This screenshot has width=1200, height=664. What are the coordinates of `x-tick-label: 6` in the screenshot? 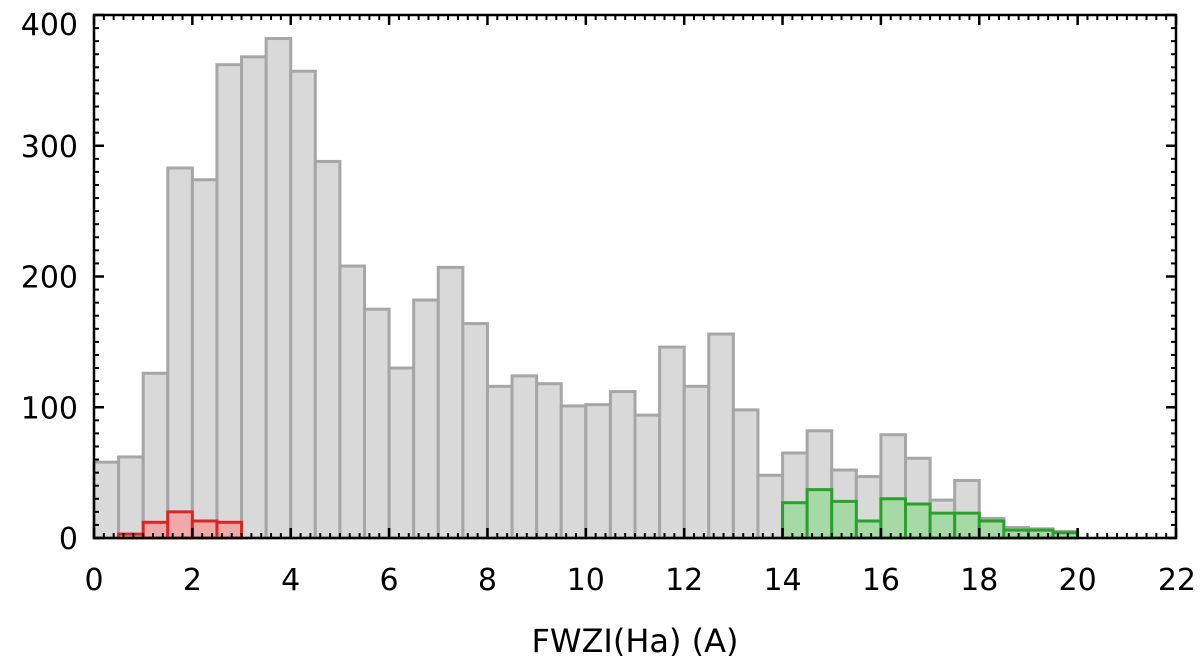 It's located at (389, 580).